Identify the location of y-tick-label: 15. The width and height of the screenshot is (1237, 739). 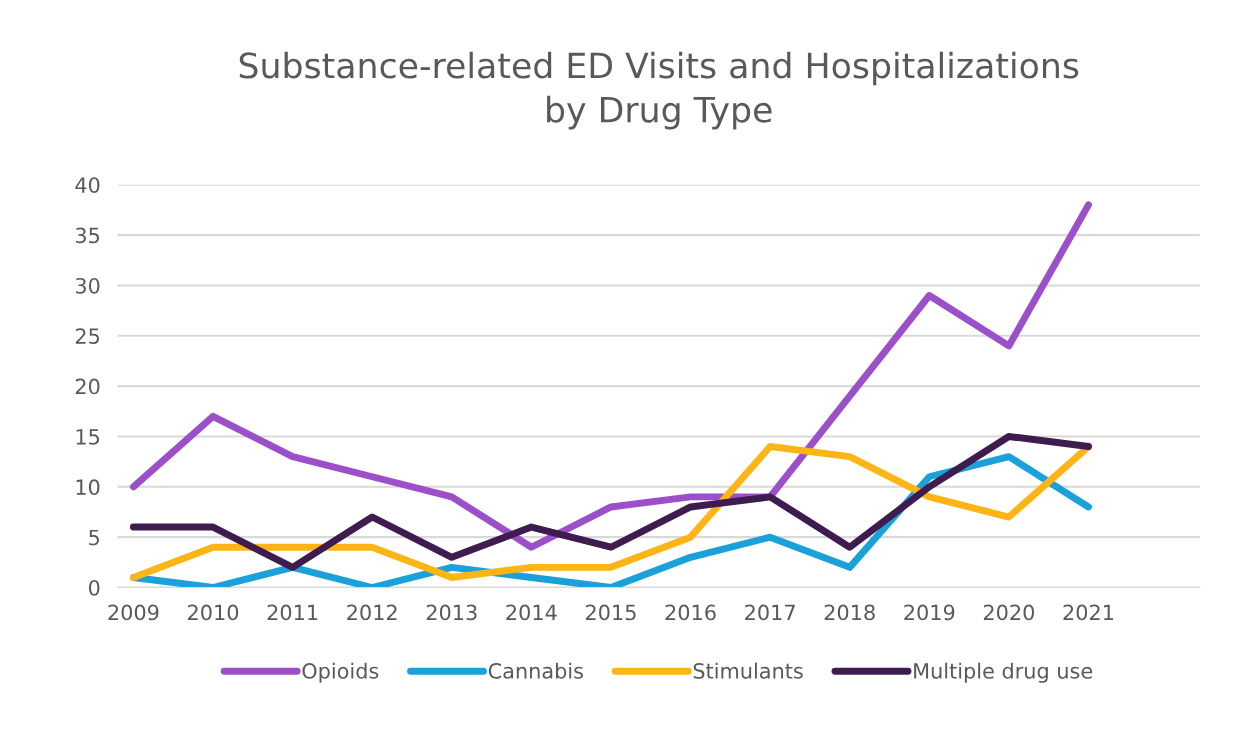
(88, 437).